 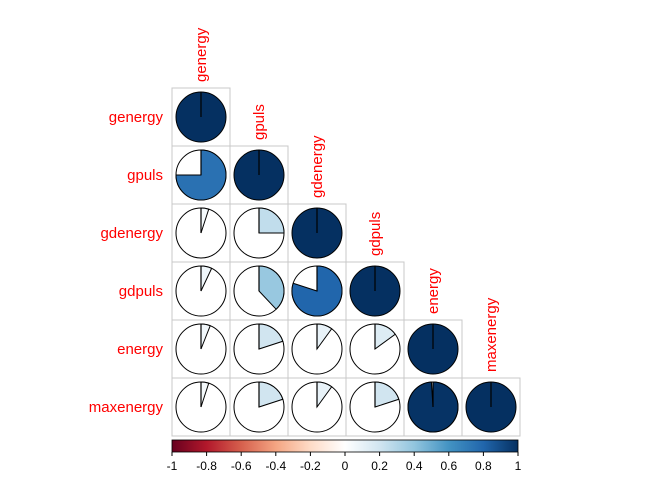 I want to click on pie-gpuls-genergy, so click(x=201, y=175).